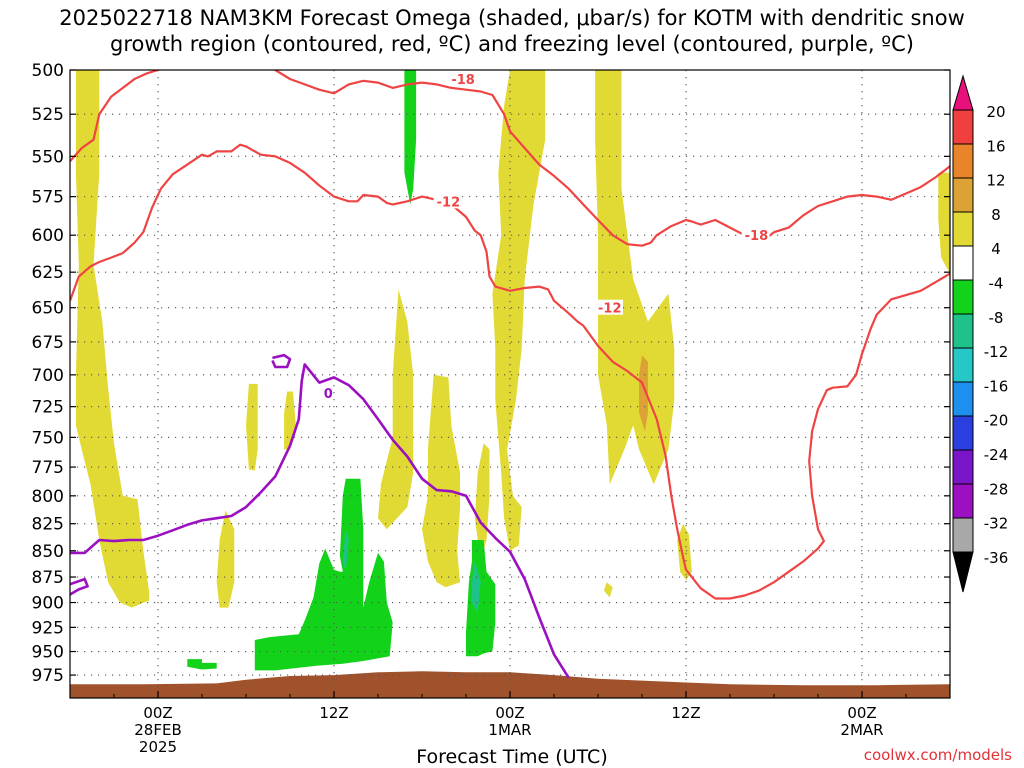  Describe the element at coordinates (995, 112) in the screenshot. I see `colorbar-label-0: 20` at that location.